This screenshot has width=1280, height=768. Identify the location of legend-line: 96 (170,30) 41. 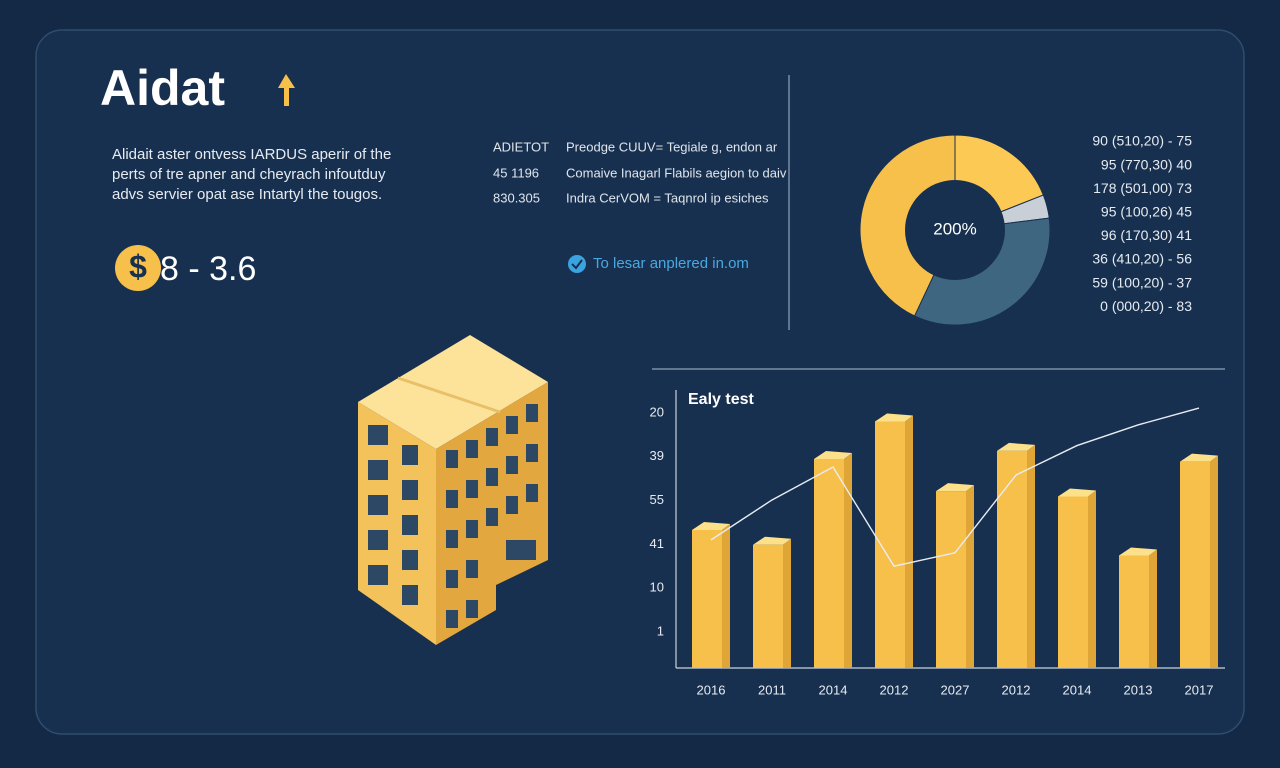
(1146, 235).